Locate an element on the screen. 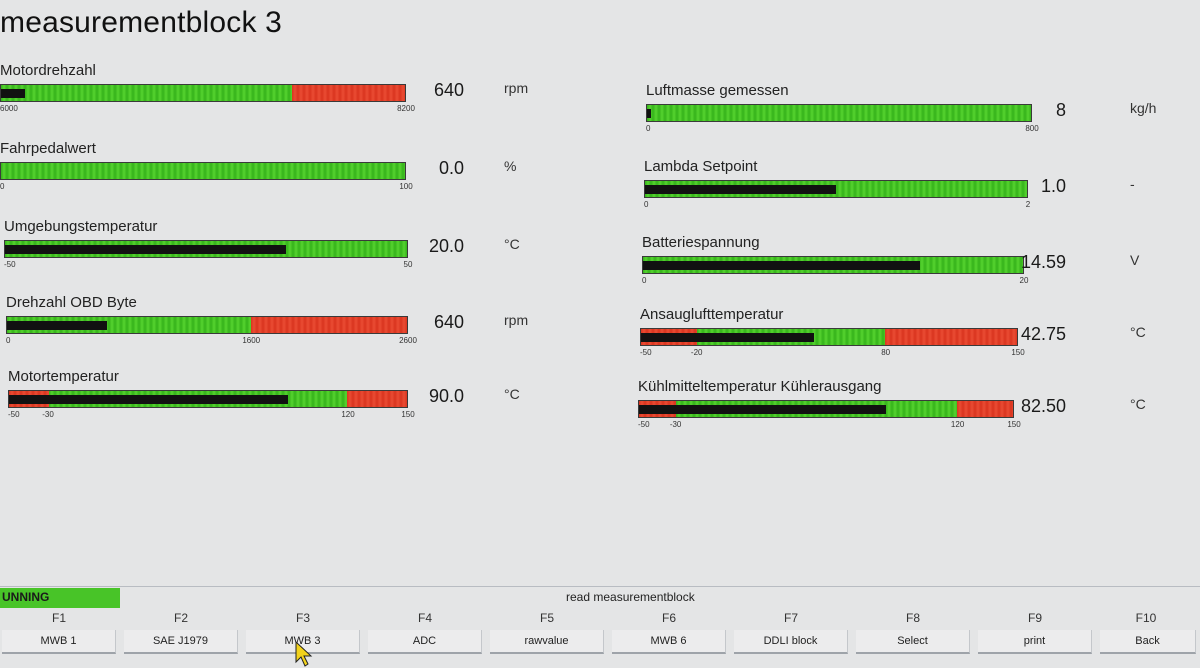 Image resolution: width=1200 pixels, height=668 pixels. function-key-f7: F7 DDLI block is located at coordinates (791, 638).